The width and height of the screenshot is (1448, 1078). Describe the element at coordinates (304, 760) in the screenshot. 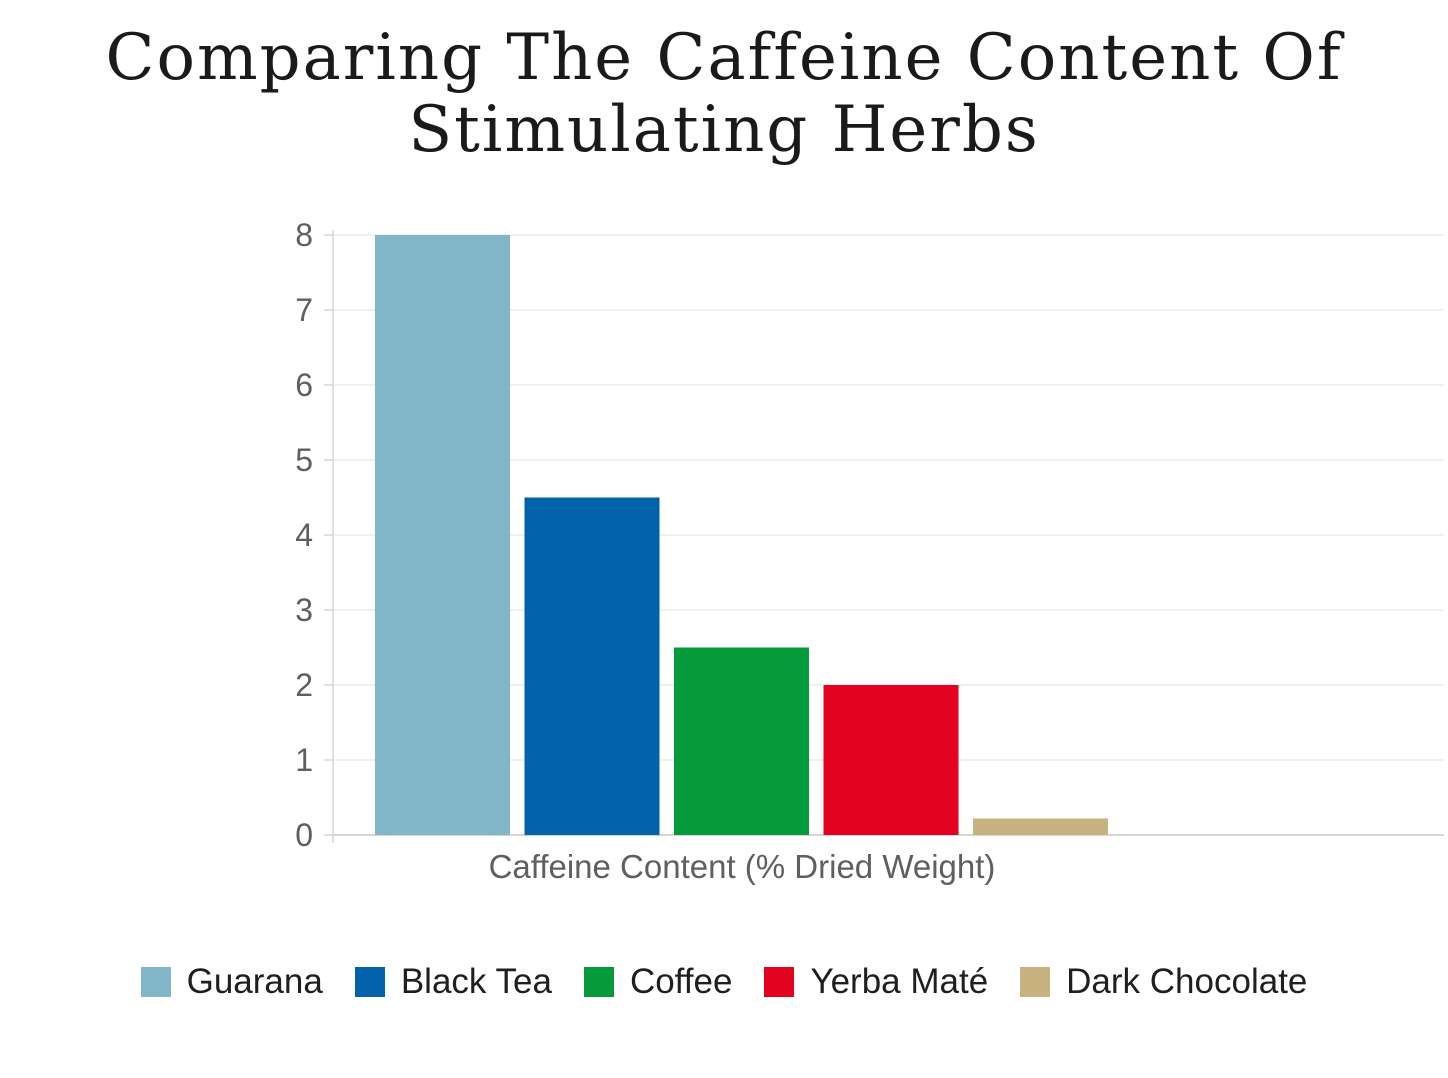

I see `y-tick-label: 1` at that location.